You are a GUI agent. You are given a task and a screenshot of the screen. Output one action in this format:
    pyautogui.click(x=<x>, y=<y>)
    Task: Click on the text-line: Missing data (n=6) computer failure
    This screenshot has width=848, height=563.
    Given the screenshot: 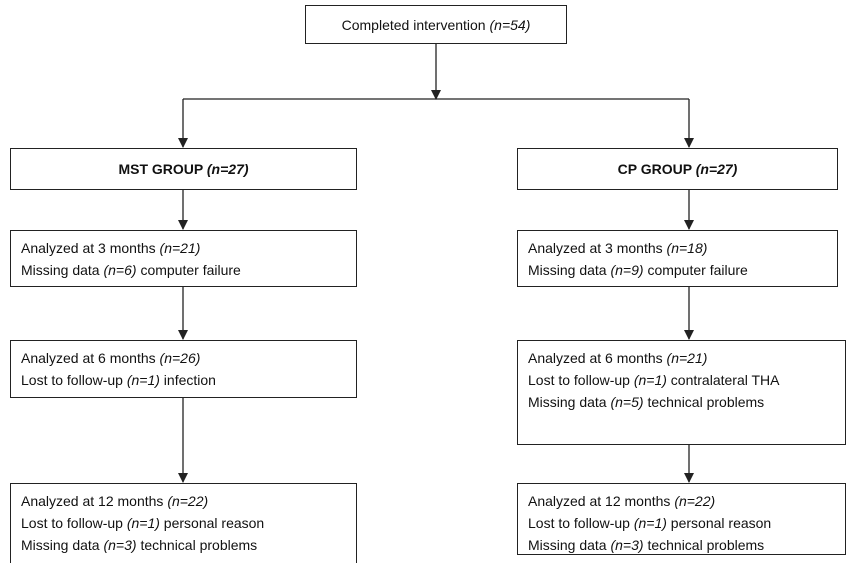 What is the action you would take?
    pyautogui.click(x=183, y=270)
    